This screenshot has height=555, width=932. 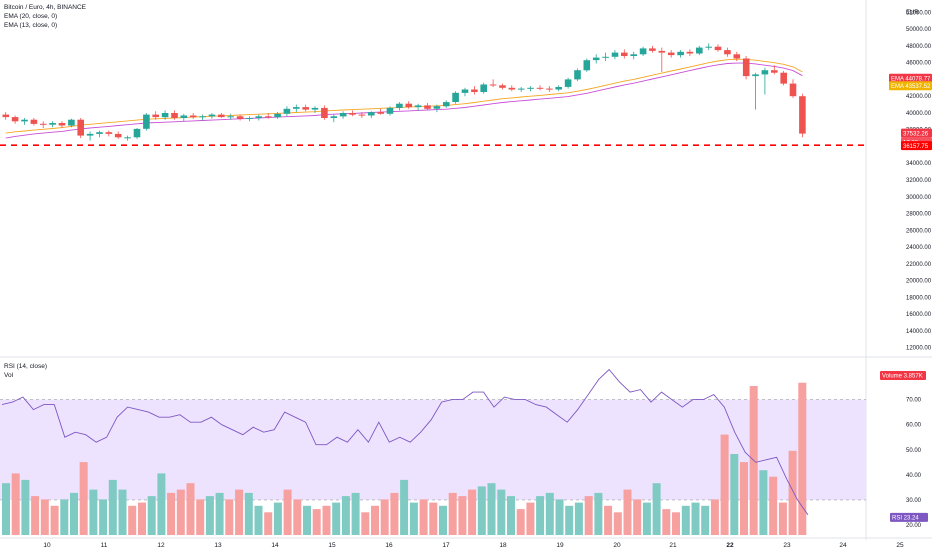 I want to click on rsi-axis-tick: 50.00, so click(x=914, y=451).